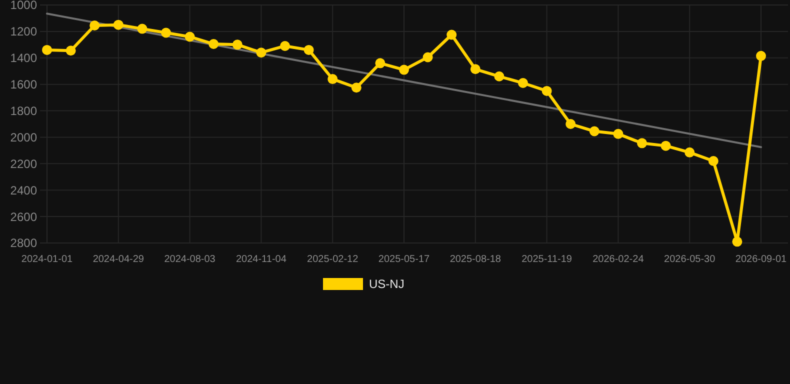 This screenshot has width=790, height=384. What do you see at coordinates (24, 58) in the screenshot?
I see `y-tick-label: 1400` at bounding box center [24, 58].